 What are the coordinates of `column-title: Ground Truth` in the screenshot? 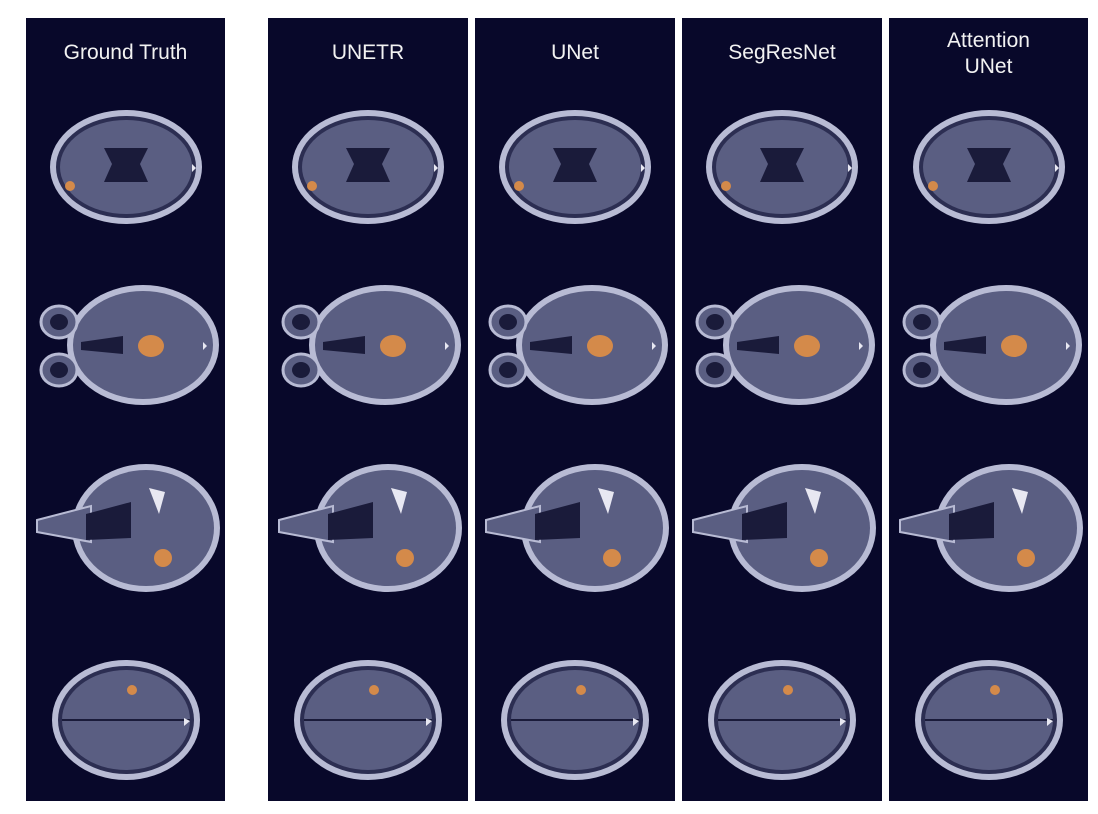 It's located at (125, 52).